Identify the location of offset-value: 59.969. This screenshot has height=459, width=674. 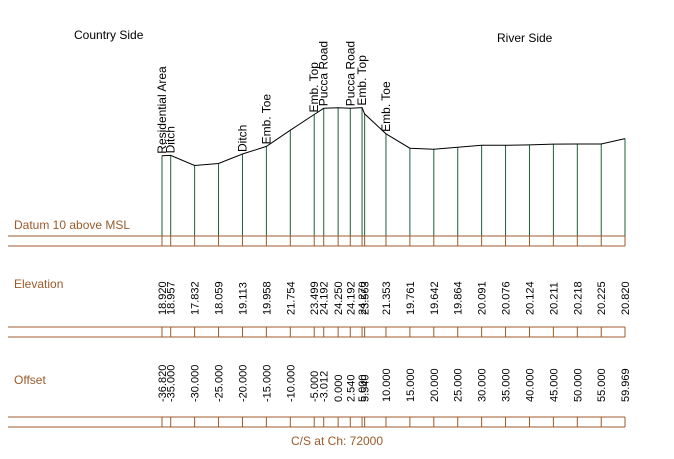
(626, 385).